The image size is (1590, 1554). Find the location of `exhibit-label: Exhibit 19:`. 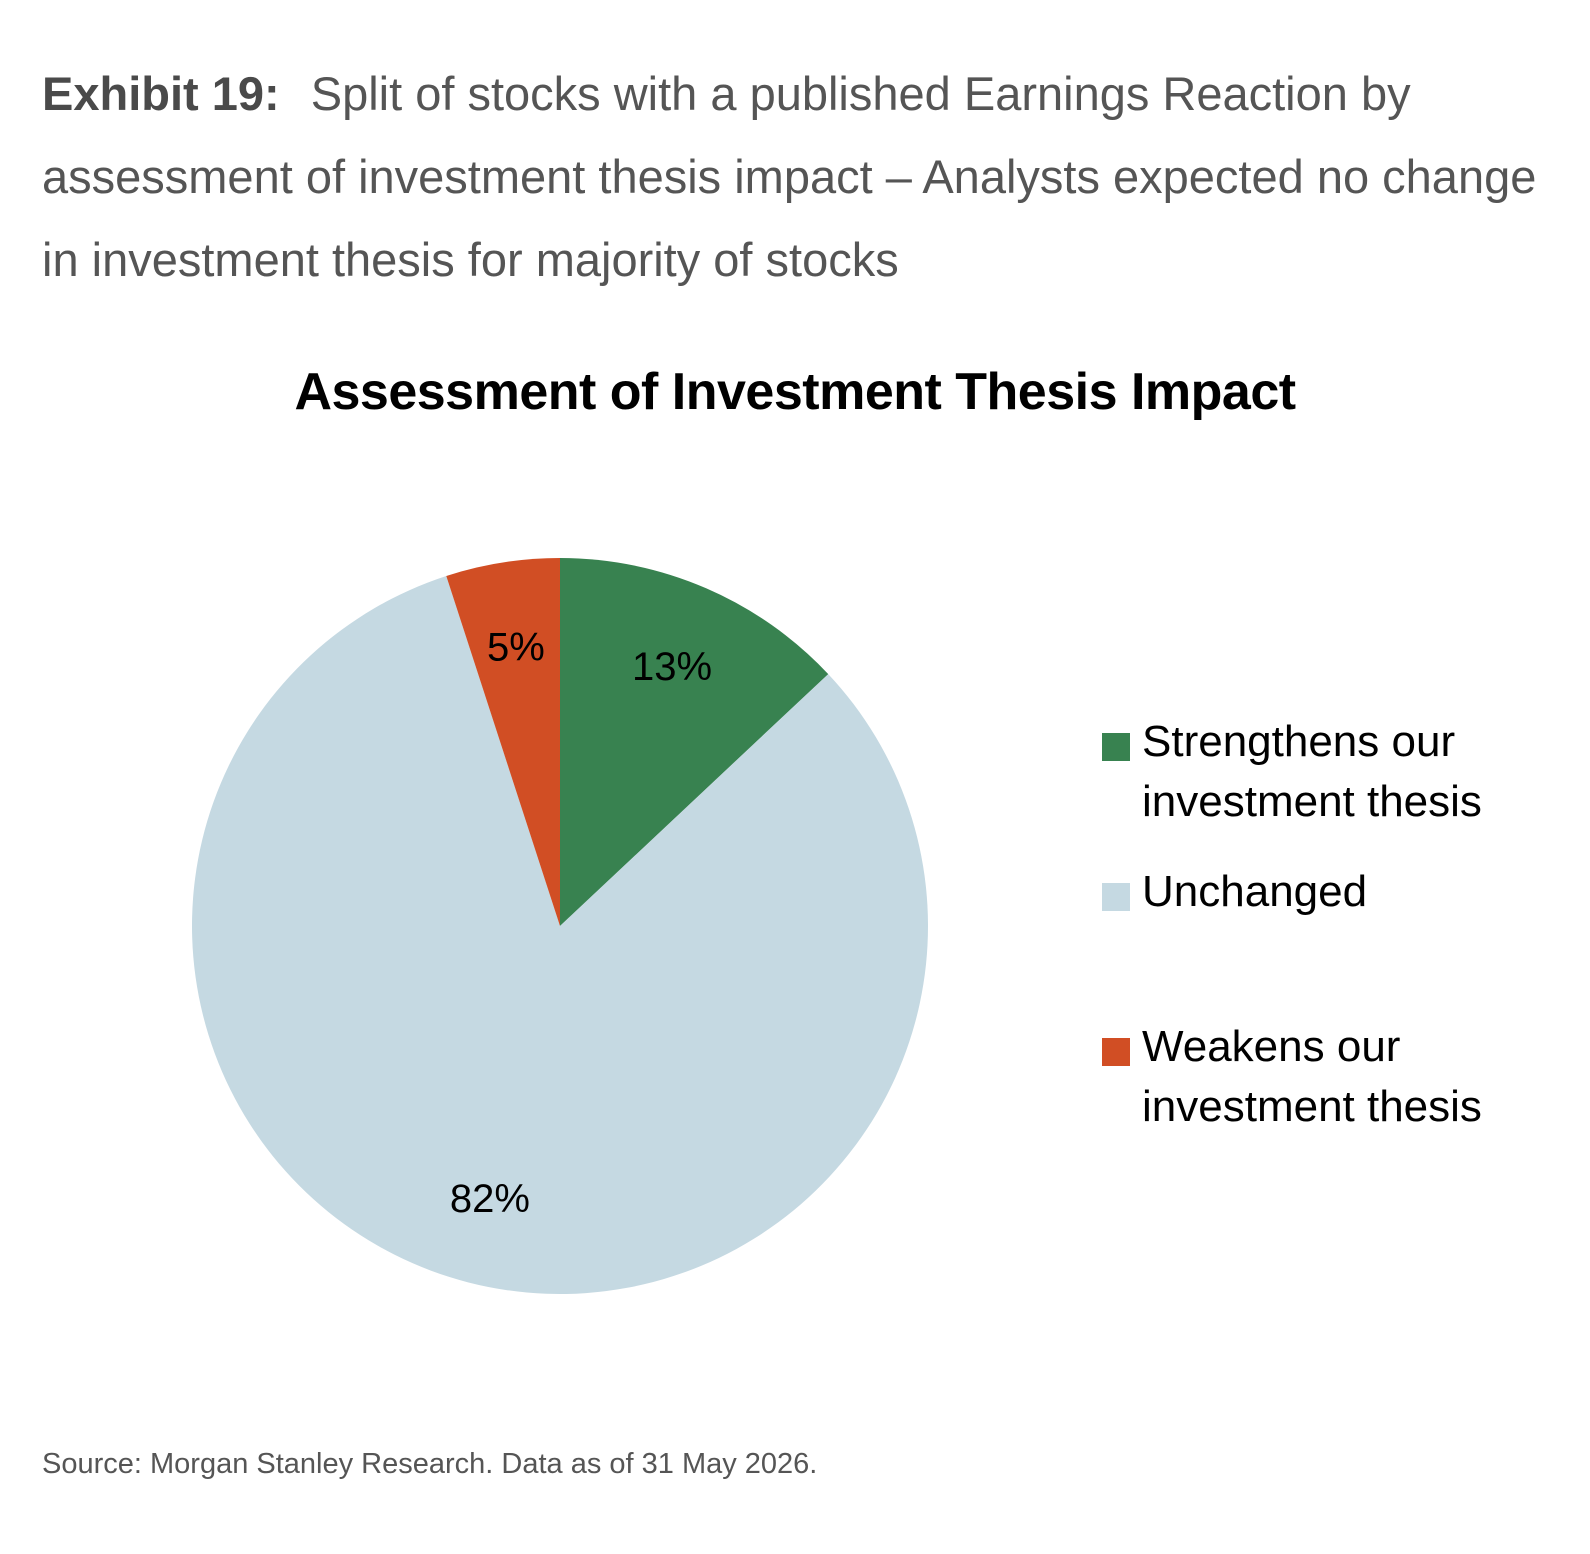

exhibit-label: Exhibit 19: is located at coordinates (161, 93).